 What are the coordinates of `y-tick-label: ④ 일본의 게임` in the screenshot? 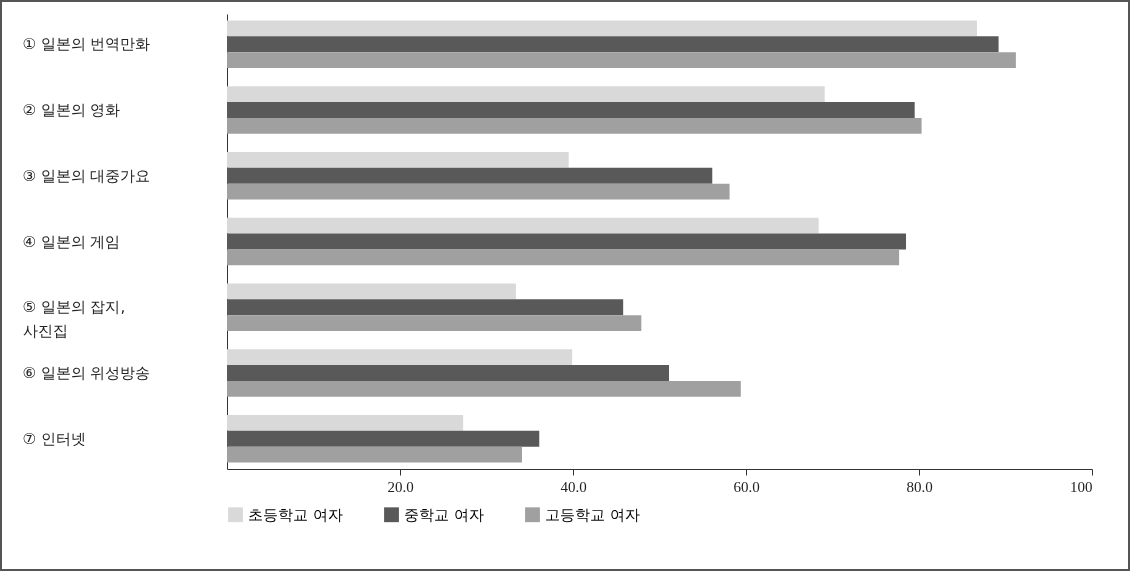 It's located at (71, 241).